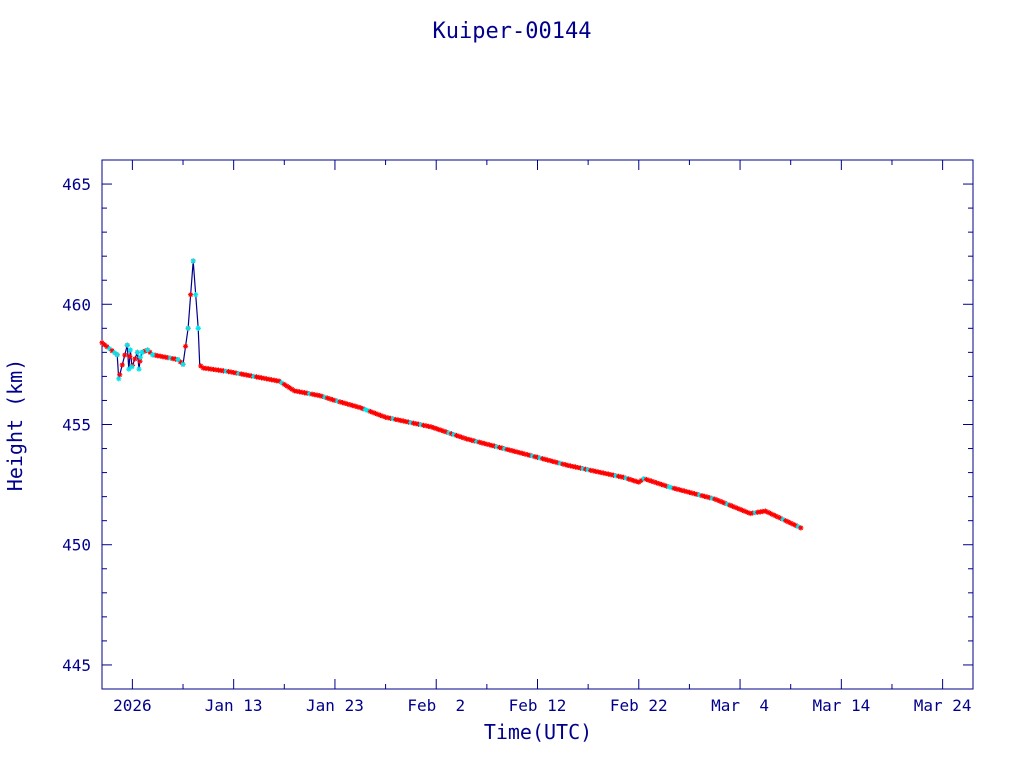  What do you see at coordinates (335, 705) in the screenshot?
I see `x-tick-label: Jan 23` at bounding box center [335, 705].